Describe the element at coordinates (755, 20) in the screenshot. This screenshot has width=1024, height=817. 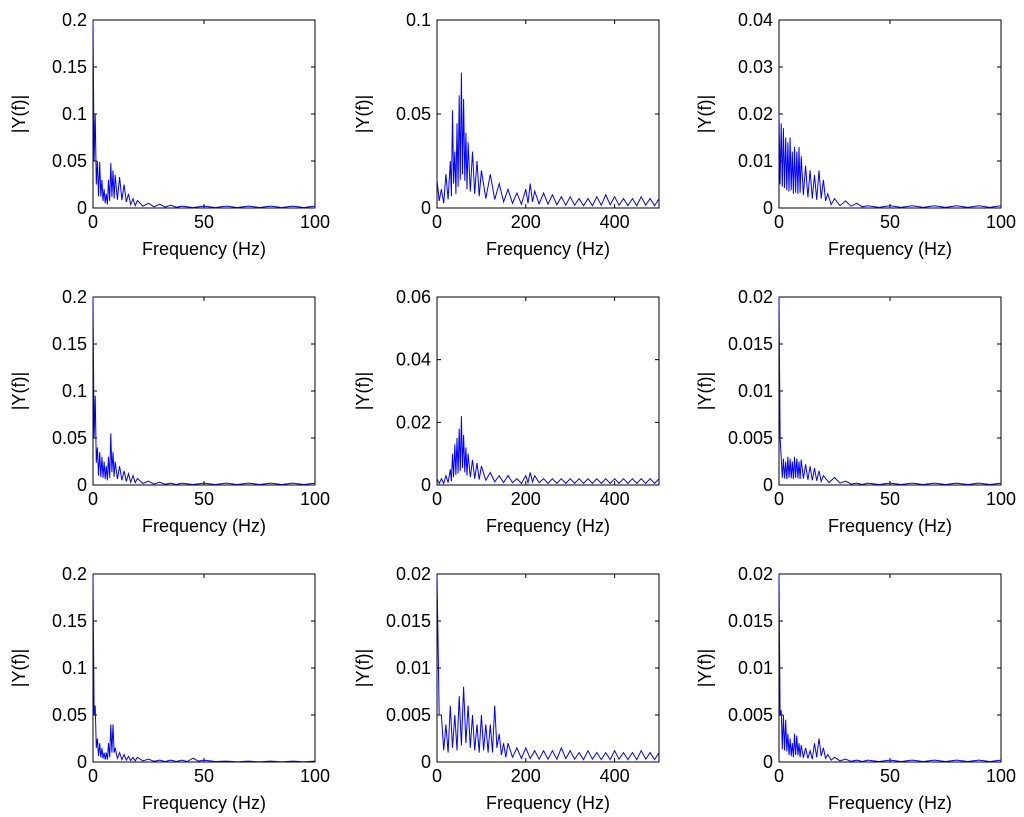
I see `y-tick-label: 0.04` at that location.